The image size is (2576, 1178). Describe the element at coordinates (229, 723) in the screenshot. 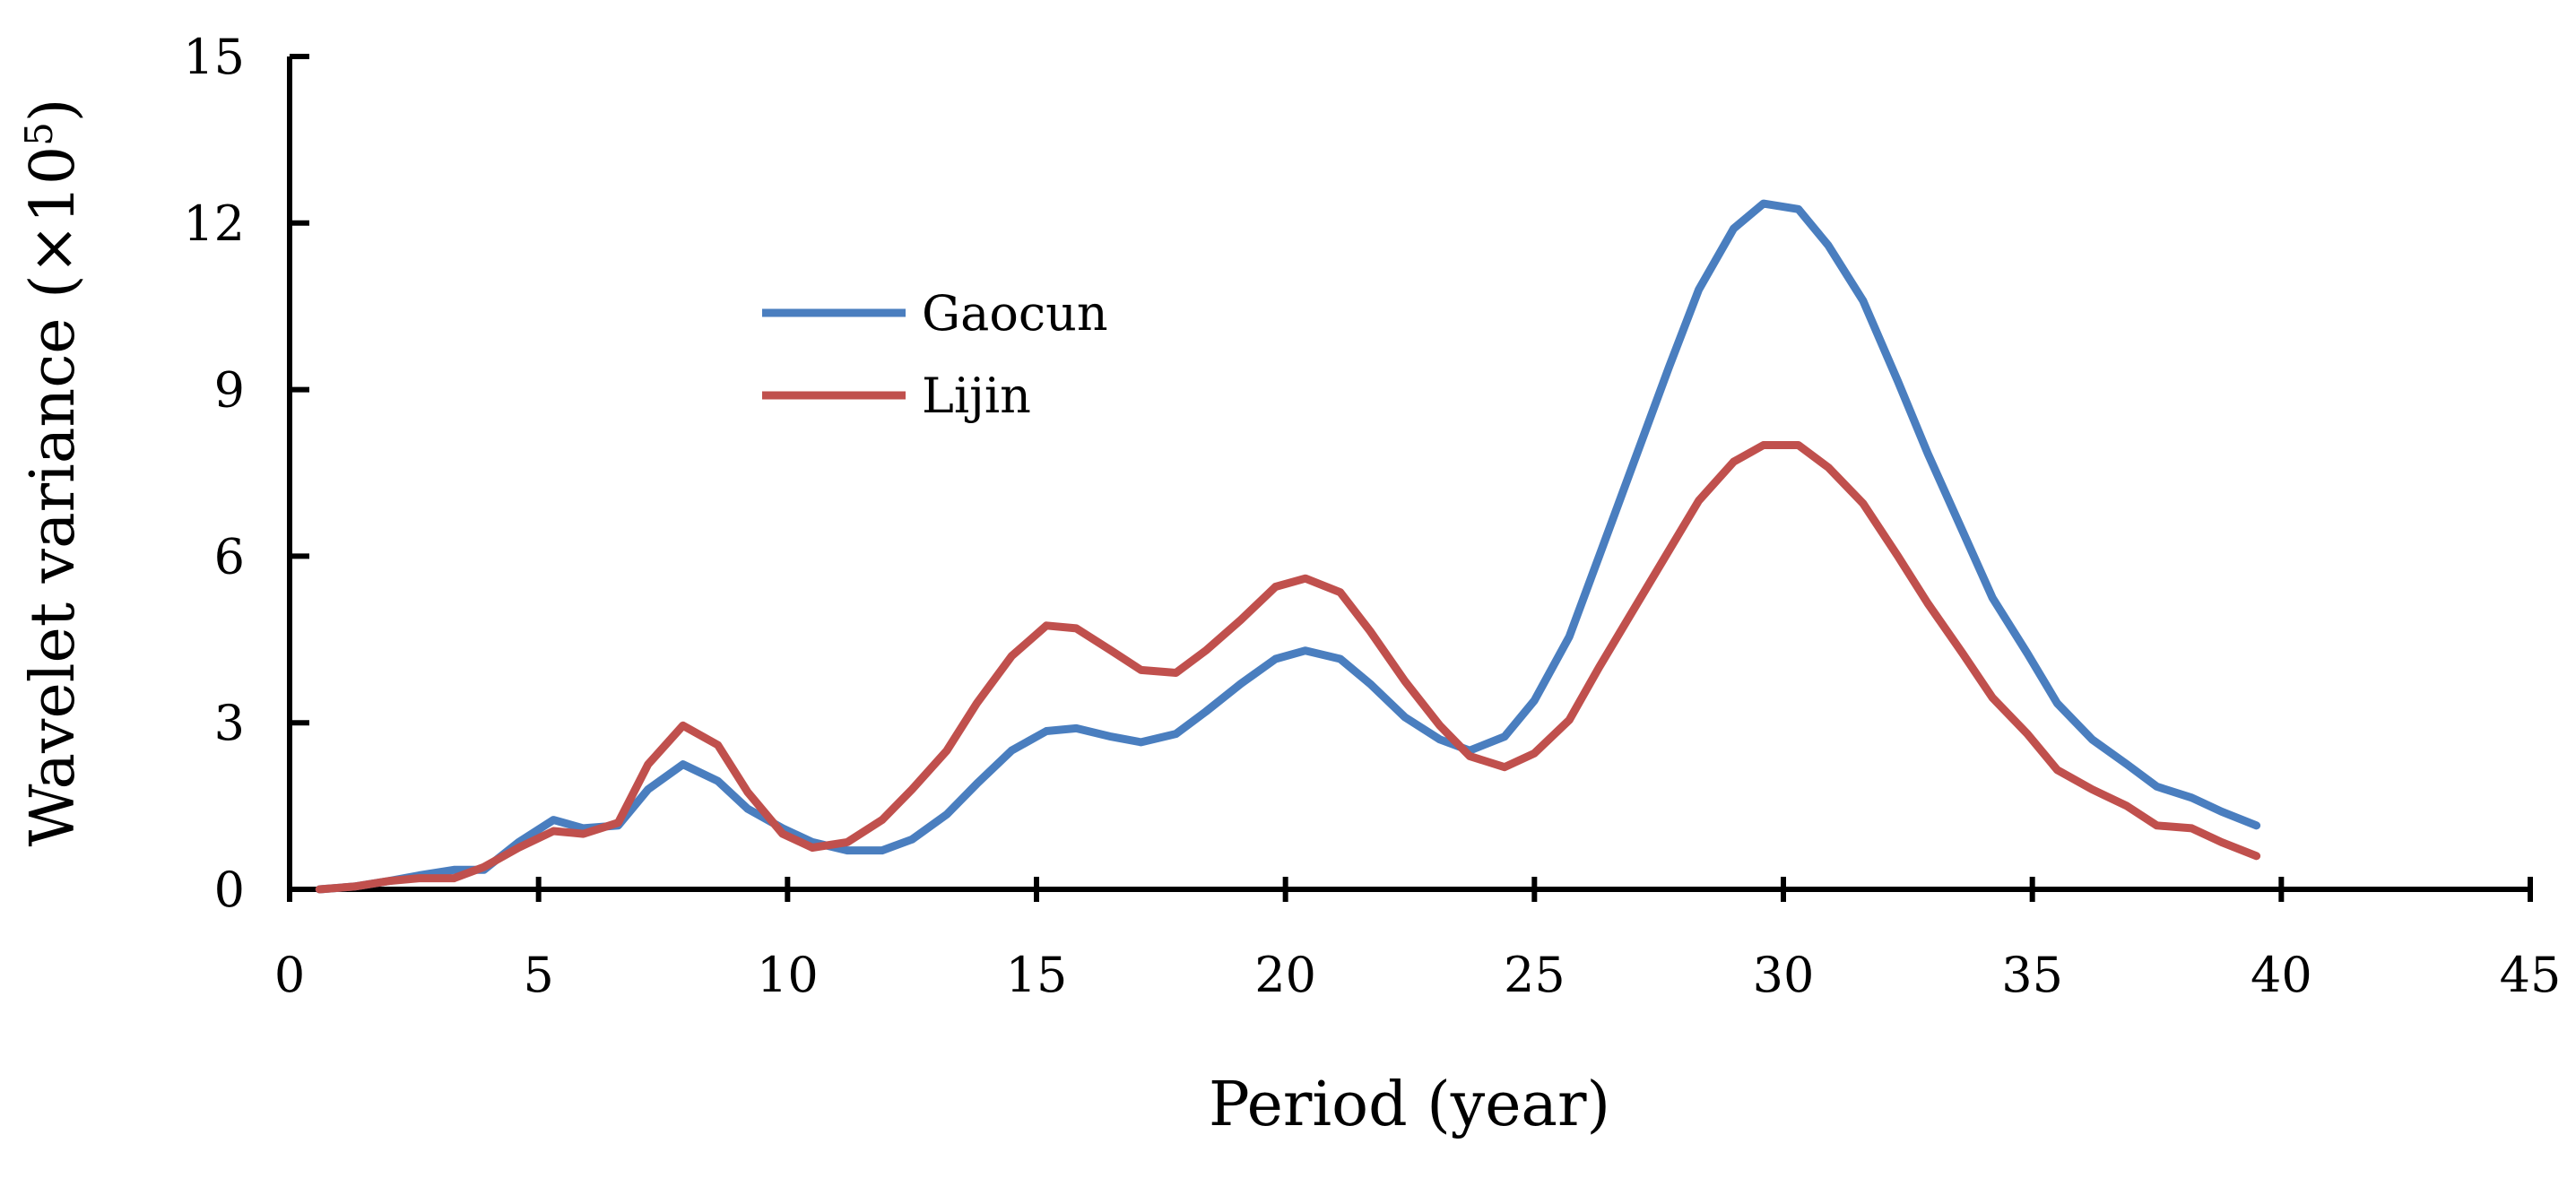

I see `y-tick-label: 3` at that location.